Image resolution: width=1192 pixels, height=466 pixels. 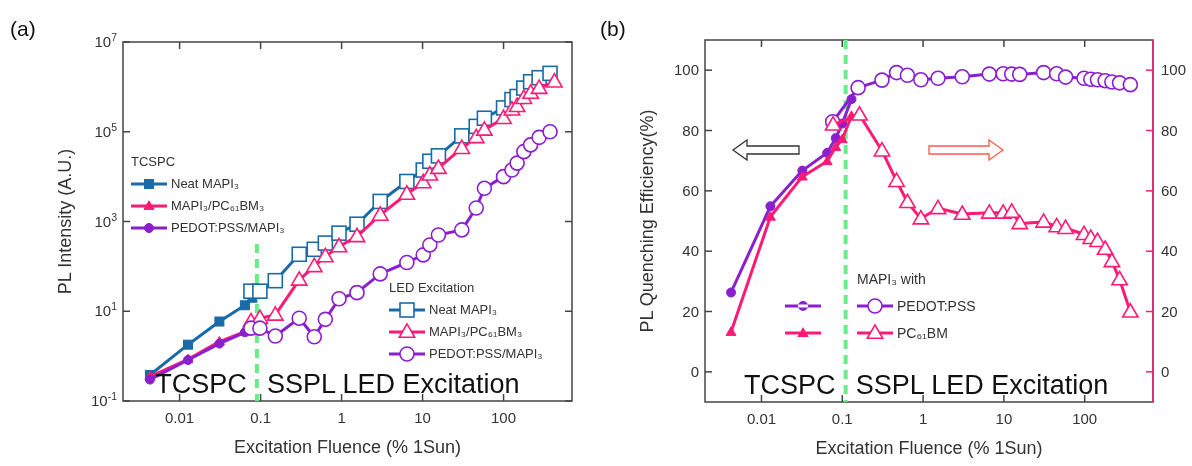 I want to click on y-tick-label: 10$^{7}$, so click(x=106, y=40).